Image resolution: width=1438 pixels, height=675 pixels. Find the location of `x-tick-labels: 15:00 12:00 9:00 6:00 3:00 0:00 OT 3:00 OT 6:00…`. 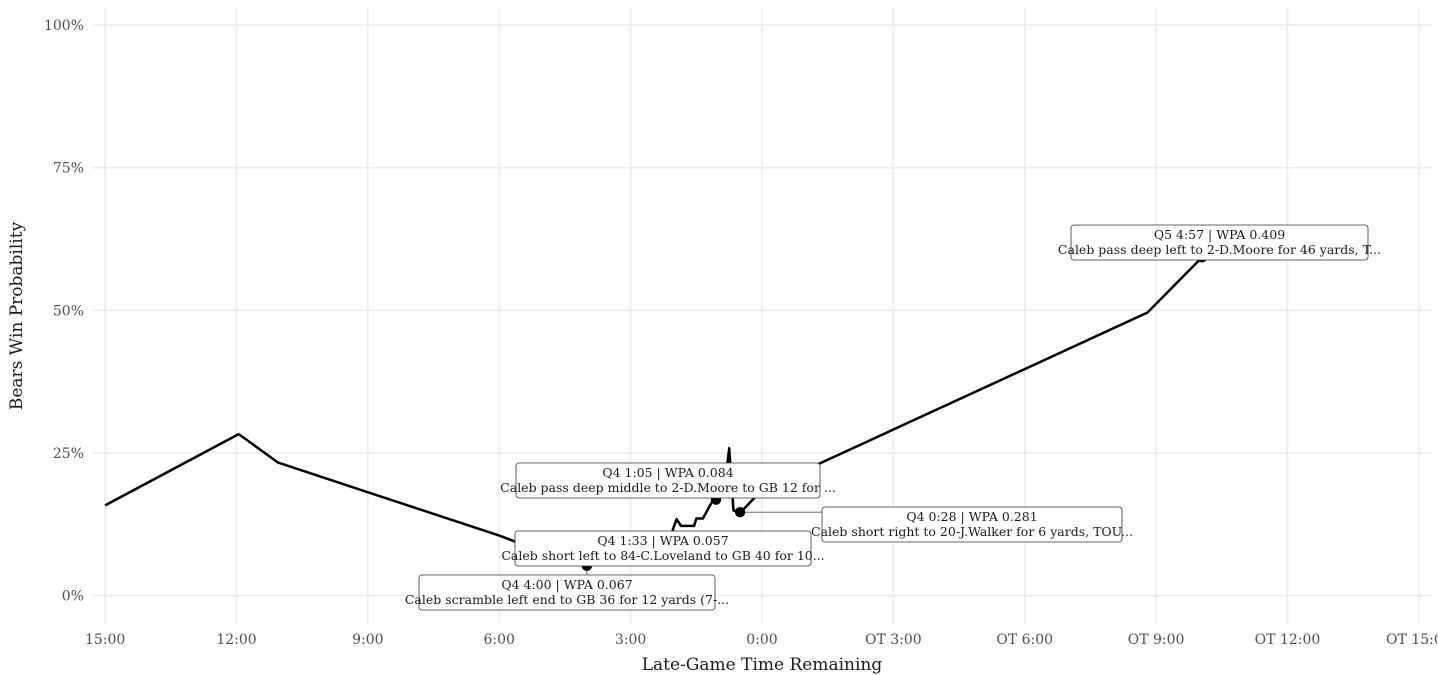

x-tick-labels: 15:00 12:00 9:00 6:00 3:00 0:00 OT 3:00 OT 6:00… is located at coordinates (761, 640).